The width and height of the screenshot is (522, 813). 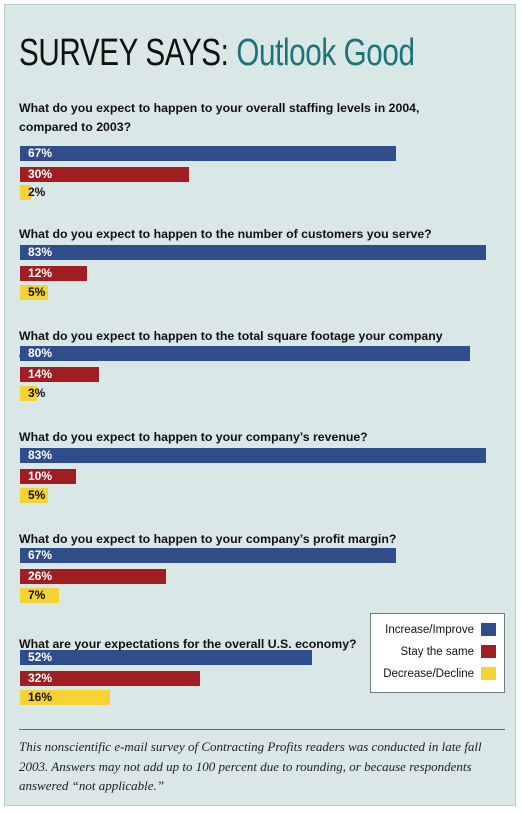 I want to click on bar-label-q1-decrease: 2%, so click(x=37, y=192).